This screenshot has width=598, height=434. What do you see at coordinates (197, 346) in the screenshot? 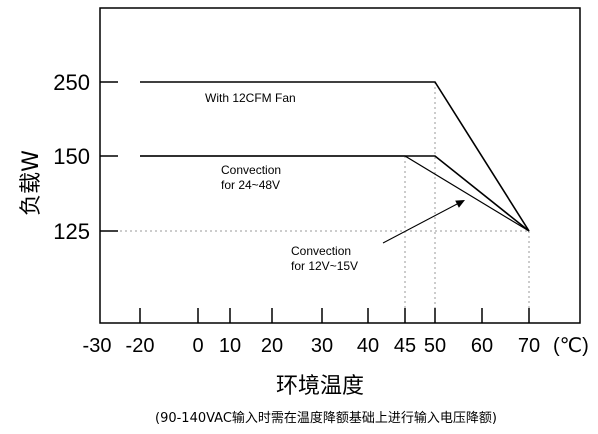
I see `x-tick-label-0: 0` at bounding box center [197, 346].